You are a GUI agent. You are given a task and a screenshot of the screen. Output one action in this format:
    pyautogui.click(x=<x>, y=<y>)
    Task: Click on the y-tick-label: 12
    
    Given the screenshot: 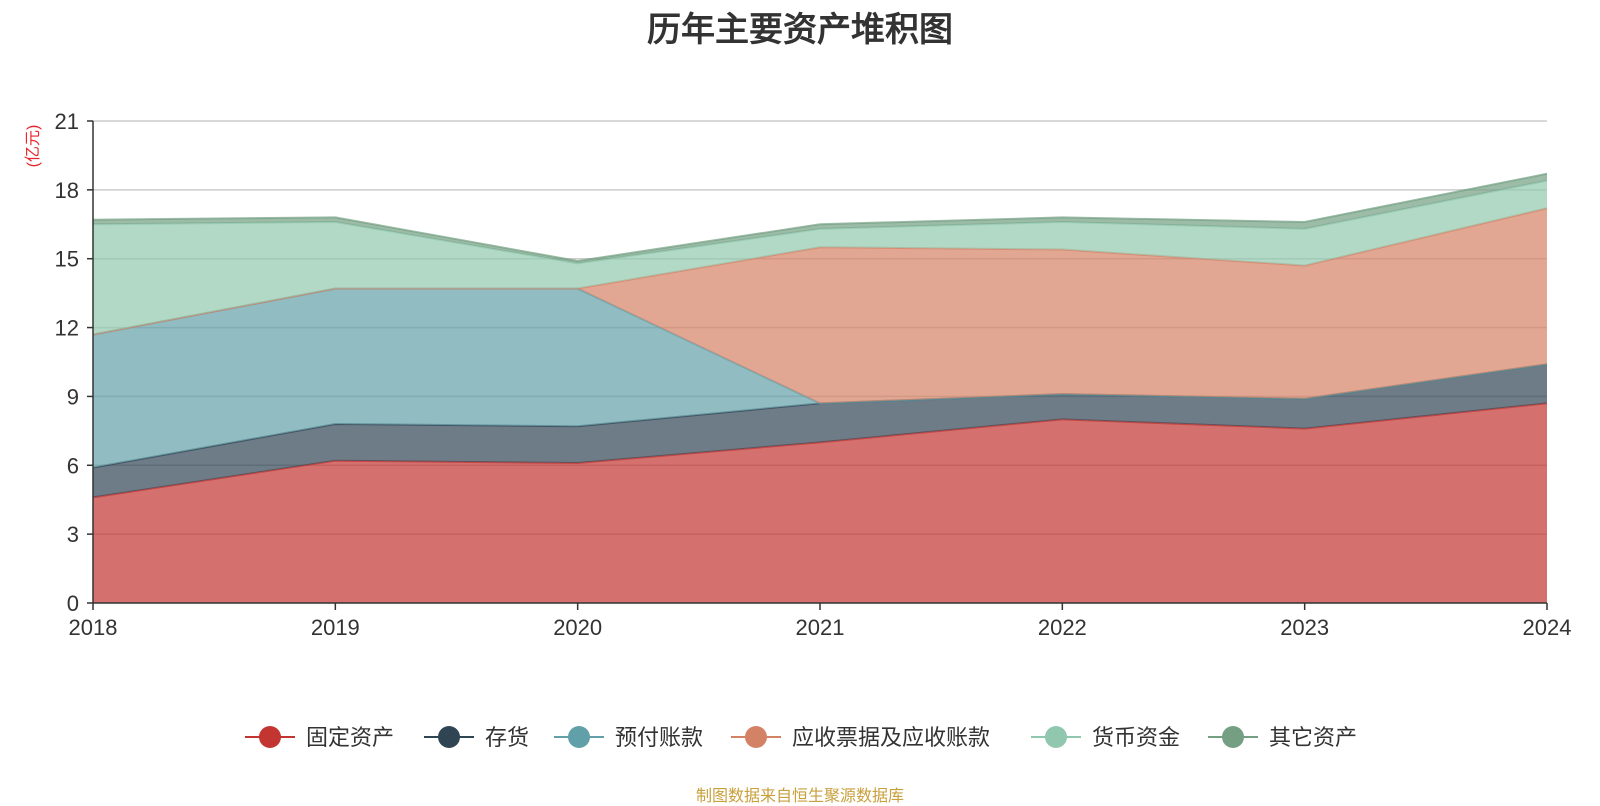 What is the action you would take?
    pyautogui.click(x=67, y=328)
    